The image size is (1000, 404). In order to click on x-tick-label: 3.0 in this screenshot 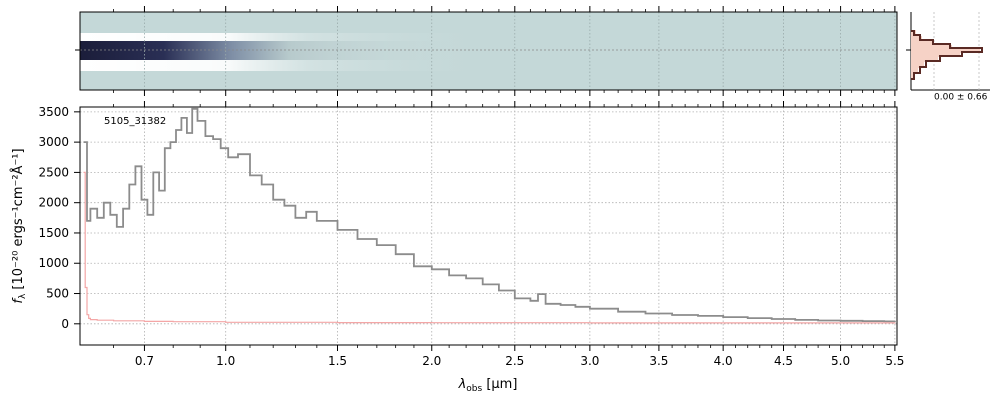, I will do `click(589, 361)`.